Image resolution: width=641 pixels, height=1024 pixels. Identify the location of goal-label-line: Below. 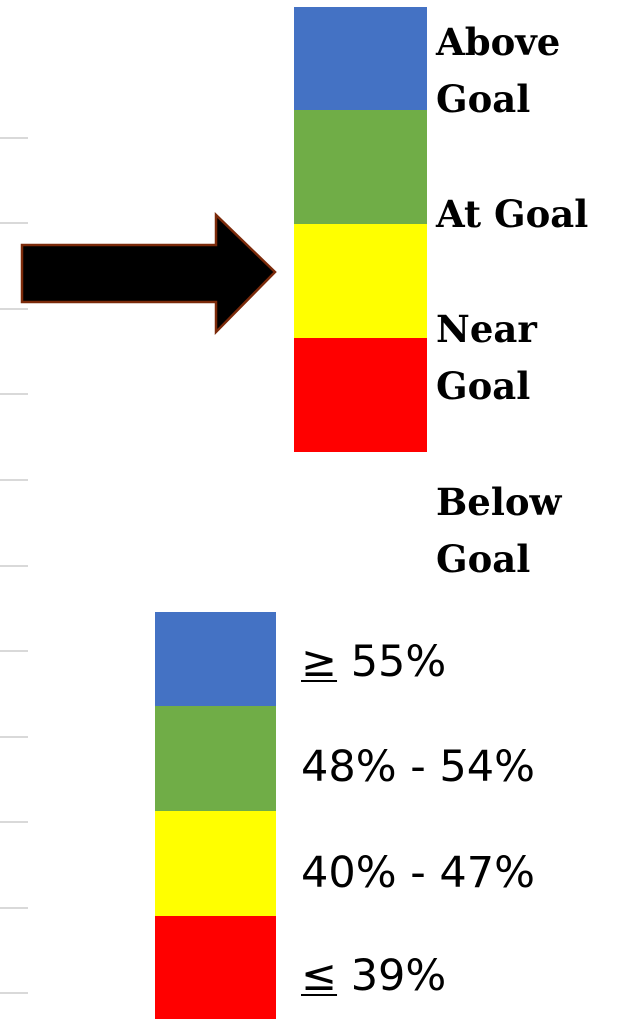
(499, 502).